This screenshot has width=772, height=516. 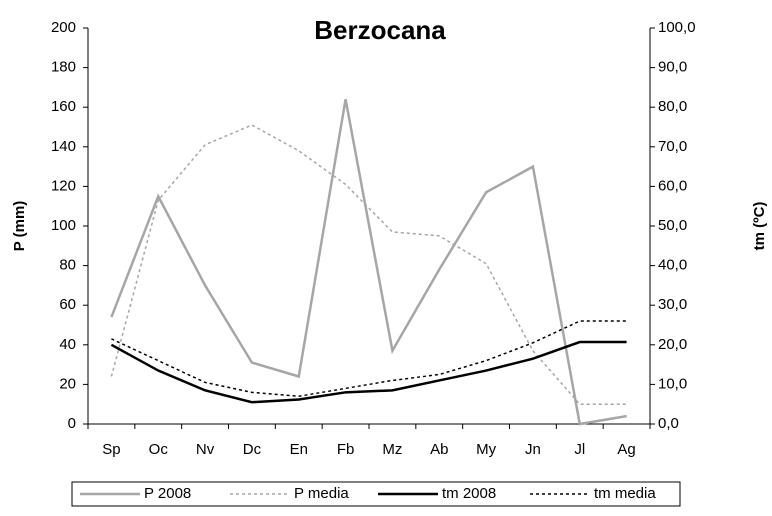 What do you see at coordinates (625, 493) in the screenshot?
I see `legend-label: tm media` at bounding box center [625, 493].